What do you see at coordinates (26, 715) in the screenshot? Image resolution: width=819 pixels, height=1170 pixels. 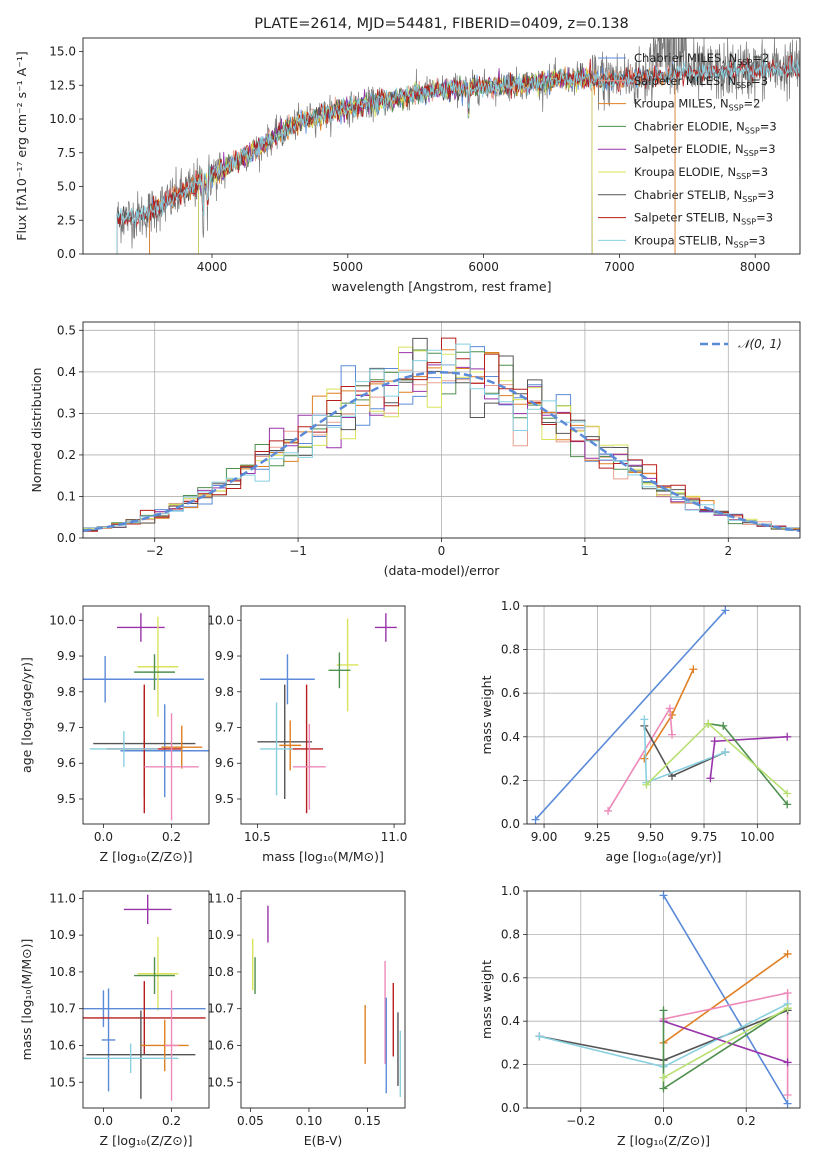 I see `y-axis-label: age [log₁₀(age/yr)]` at bounding box center [26, 715].